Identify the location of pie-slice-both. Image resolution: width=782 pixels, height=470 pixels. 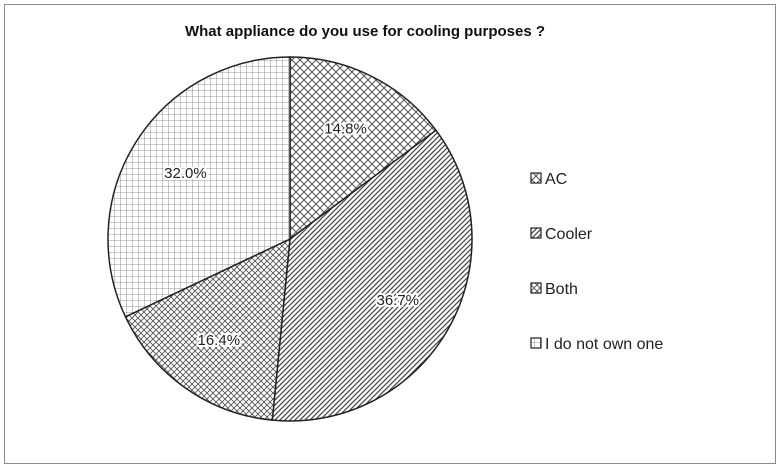
(207, 329).